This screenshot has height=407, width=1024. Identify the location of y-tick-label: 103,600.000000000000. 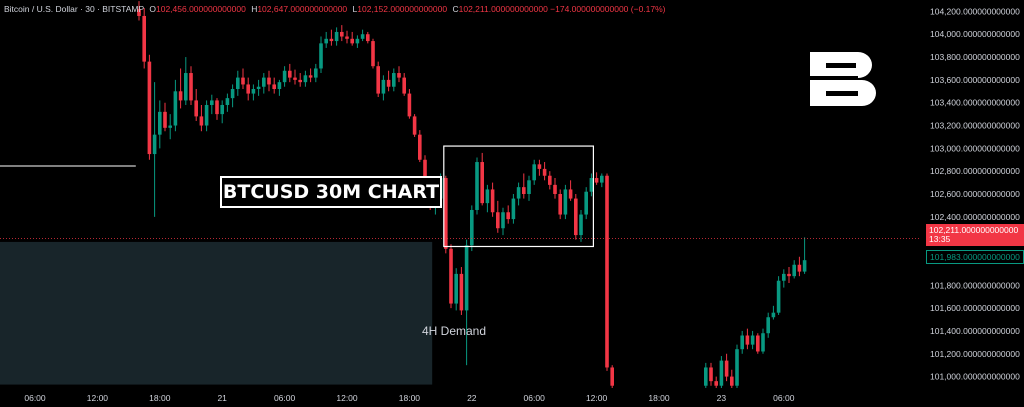
(975, 80).